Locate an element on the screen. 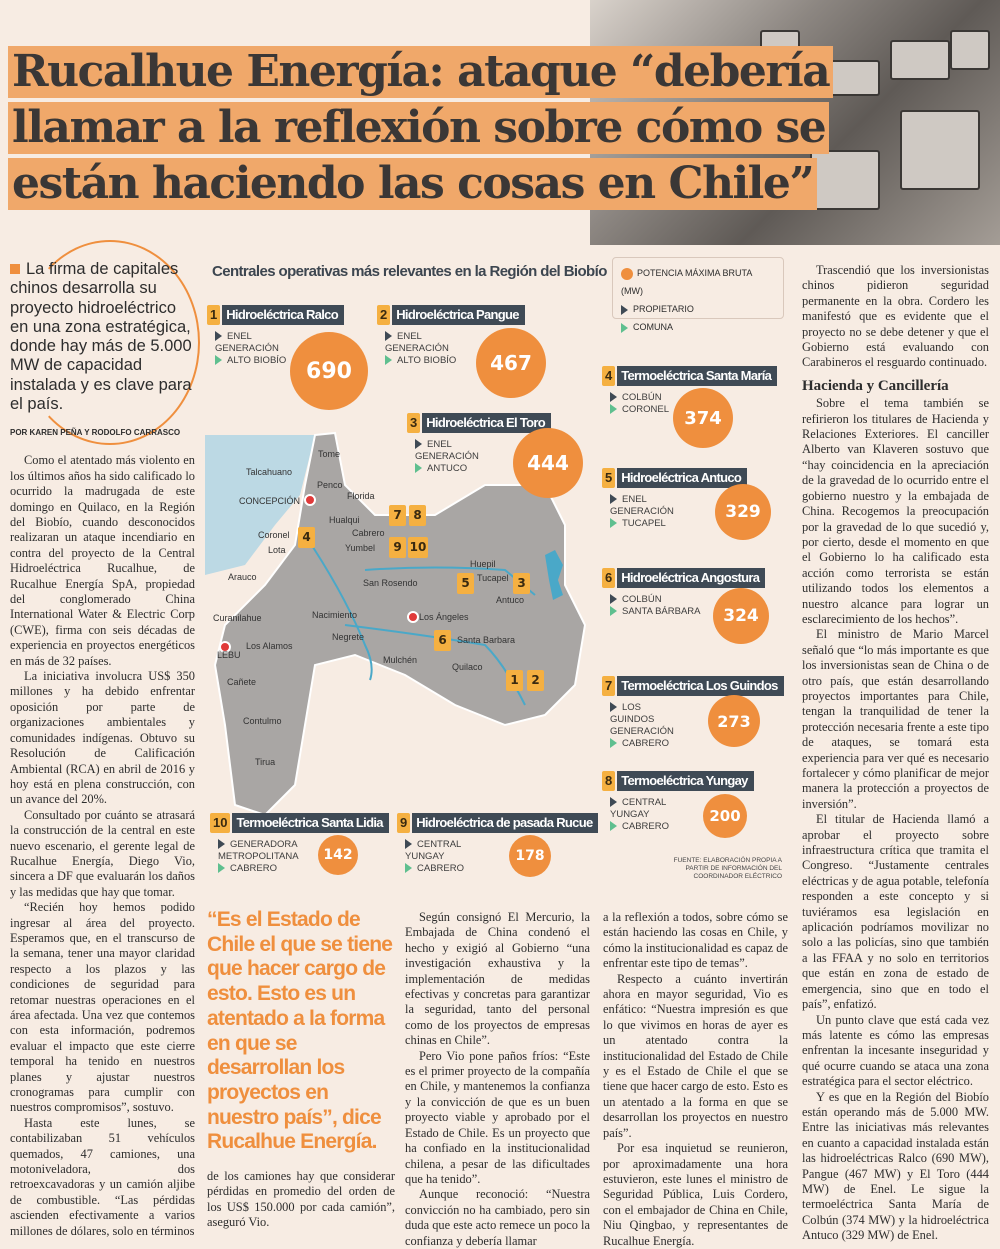 The width and height of the screenshot is (1000, 1249). map-marker: 8 is located at coordinates (417, 515).